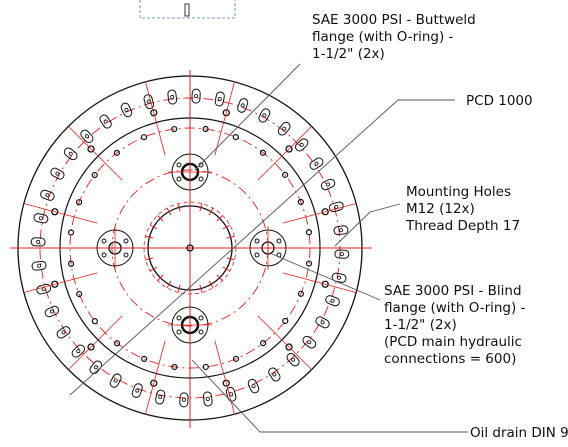 The width and height of the screenshot is (568, 447). What do you see at coordinates (190, 248) in the screenshot?
I see `center-hole` at bounding box center [190, 248].